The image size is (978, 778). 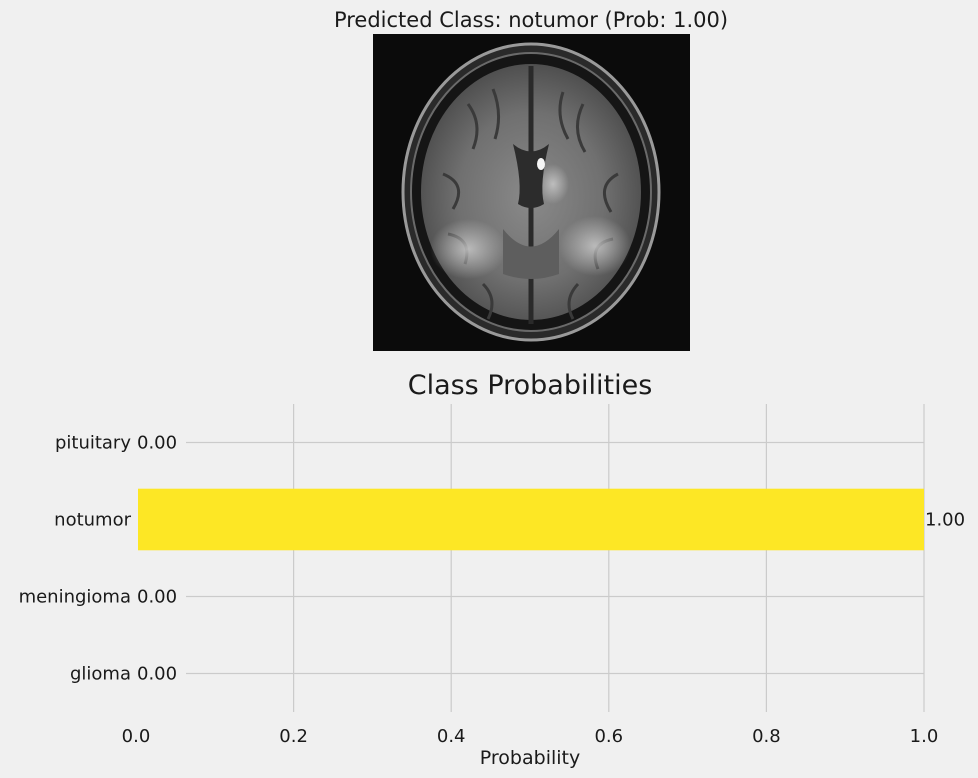 I want to click on chart-title: Class Probabilities, so click(x=530, y=385).